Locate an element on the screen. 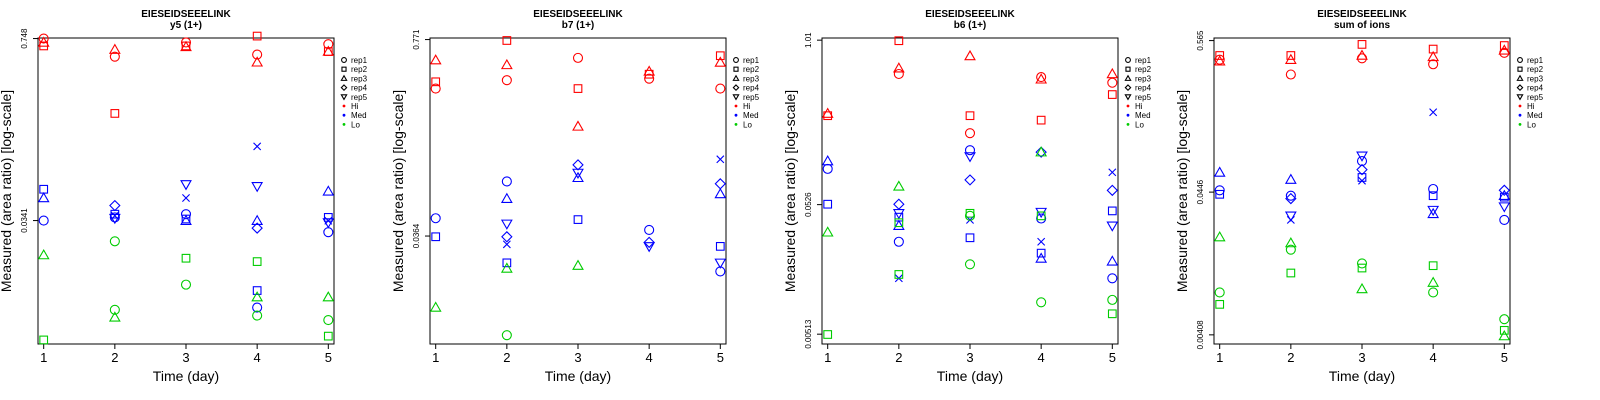 The height and width of the screenshot is (400, 1600). legend-label: Lo is located at coordinates (1531, 124).